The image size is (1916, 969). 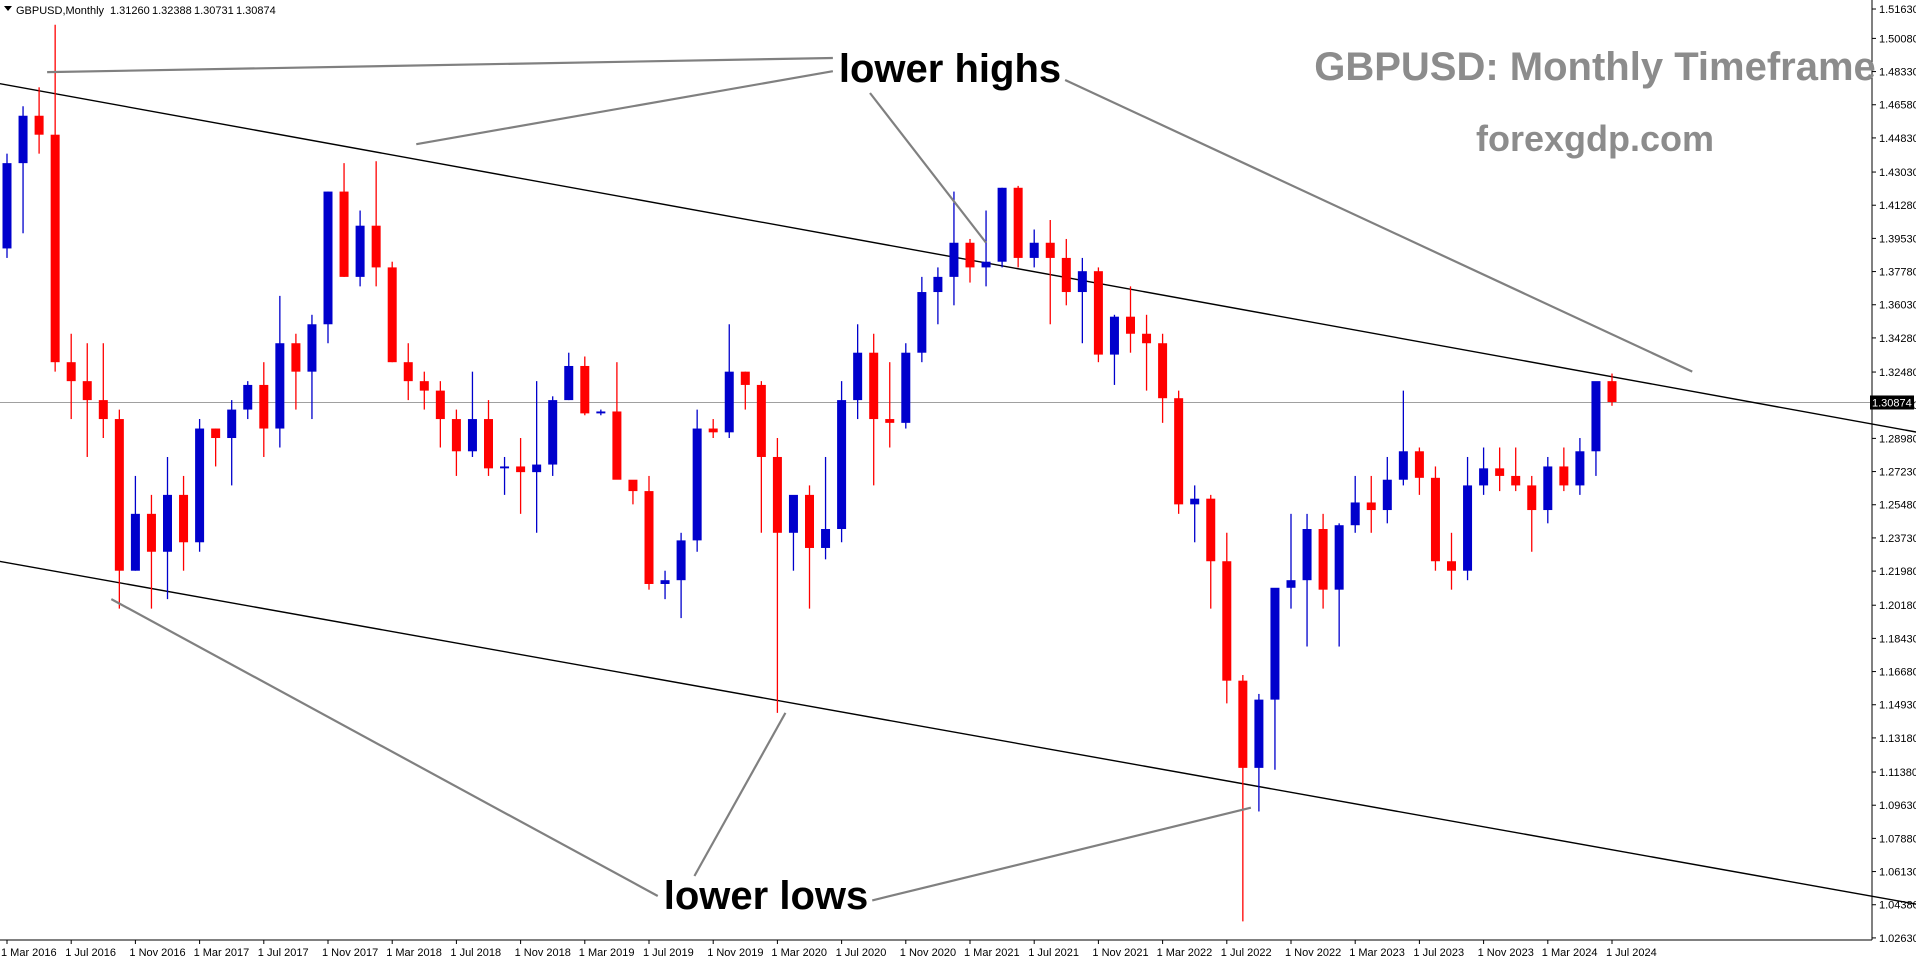 I want to click on header-high: 1.32388, so click(x=172, y=11).